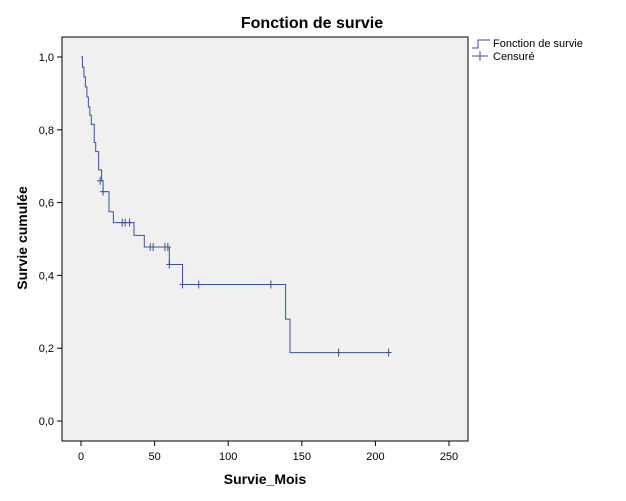 The width and height of the screenshot is (626, 501). I want to click on y-tick-label: 0,8, so click(46, 131).